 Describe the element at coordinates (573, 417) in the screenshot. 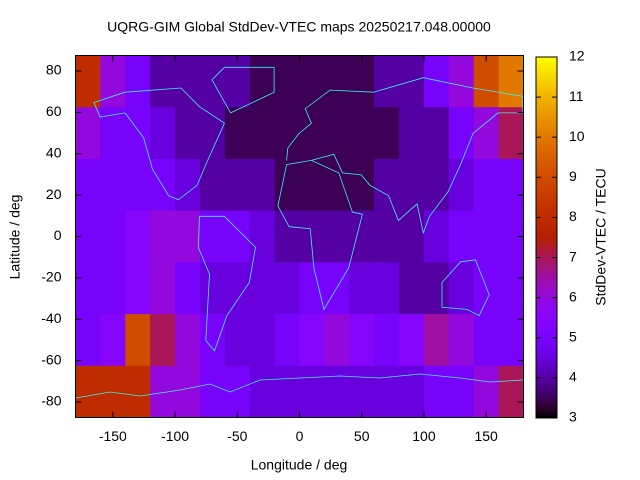

I see `colorbar-tick-label: 3` at that location.